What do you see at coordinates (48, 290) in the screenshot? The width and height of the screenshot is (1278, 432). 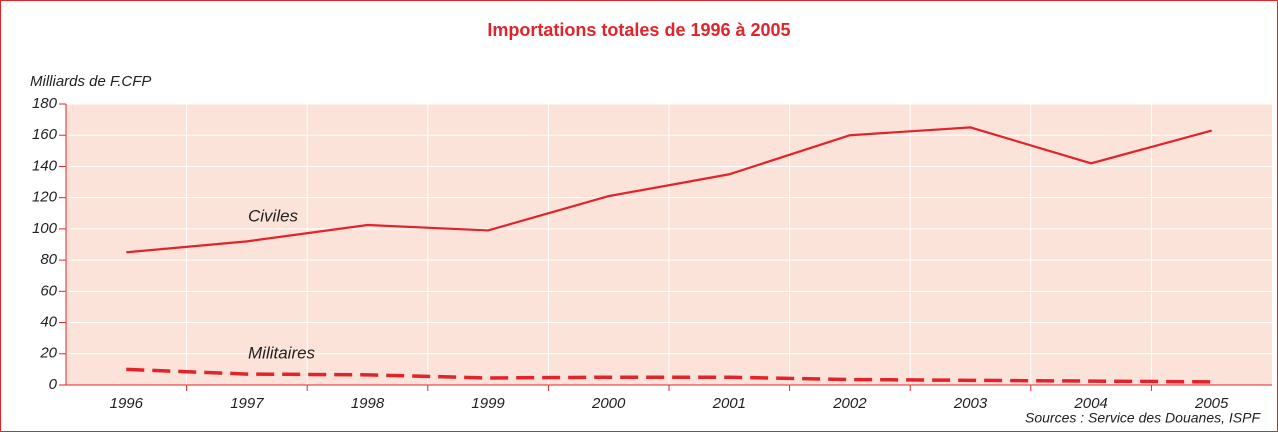 I see `y-tick-label: 60` at bounding box center [48, 290].